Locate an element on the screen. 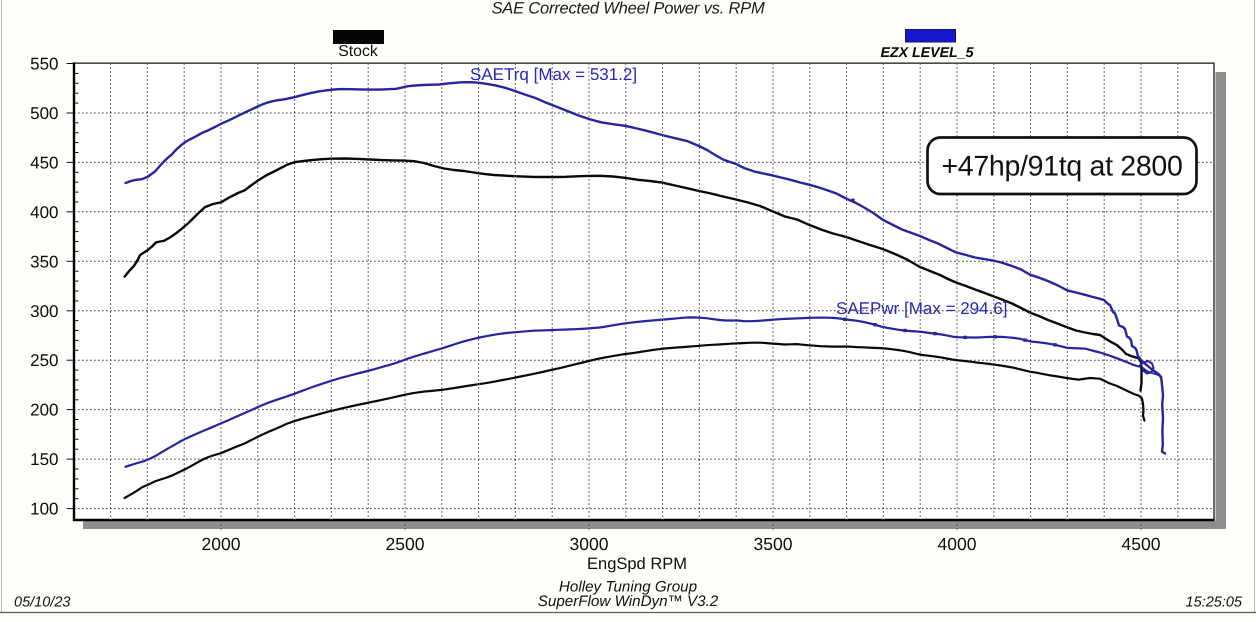  svg-text: 15:25:05 is located at coordinates (1214, 603).